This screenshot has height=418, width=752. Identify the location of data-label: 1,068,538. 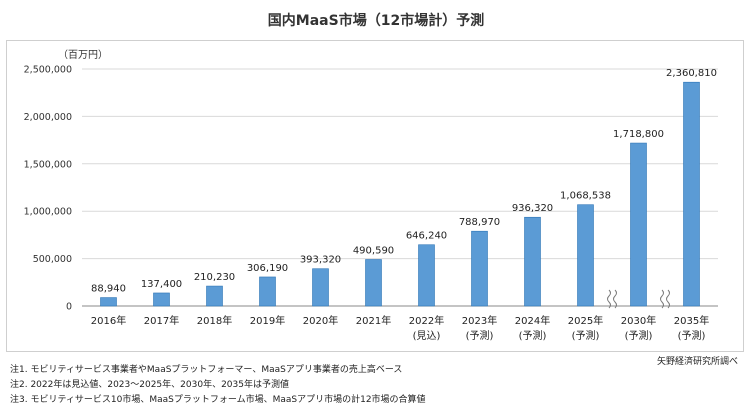
(585, 196).